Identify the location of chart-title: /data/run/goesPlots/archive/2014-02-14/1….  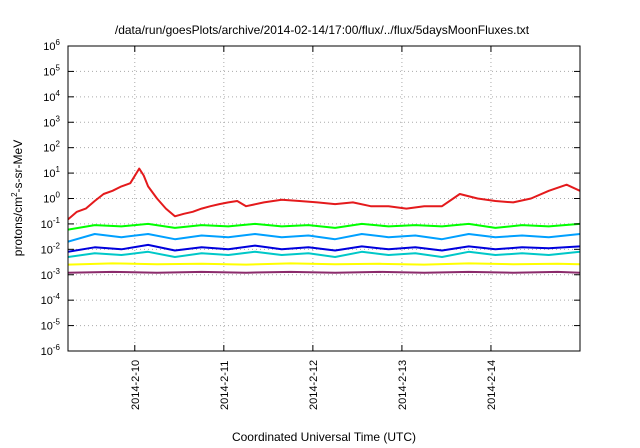
(322, 30).